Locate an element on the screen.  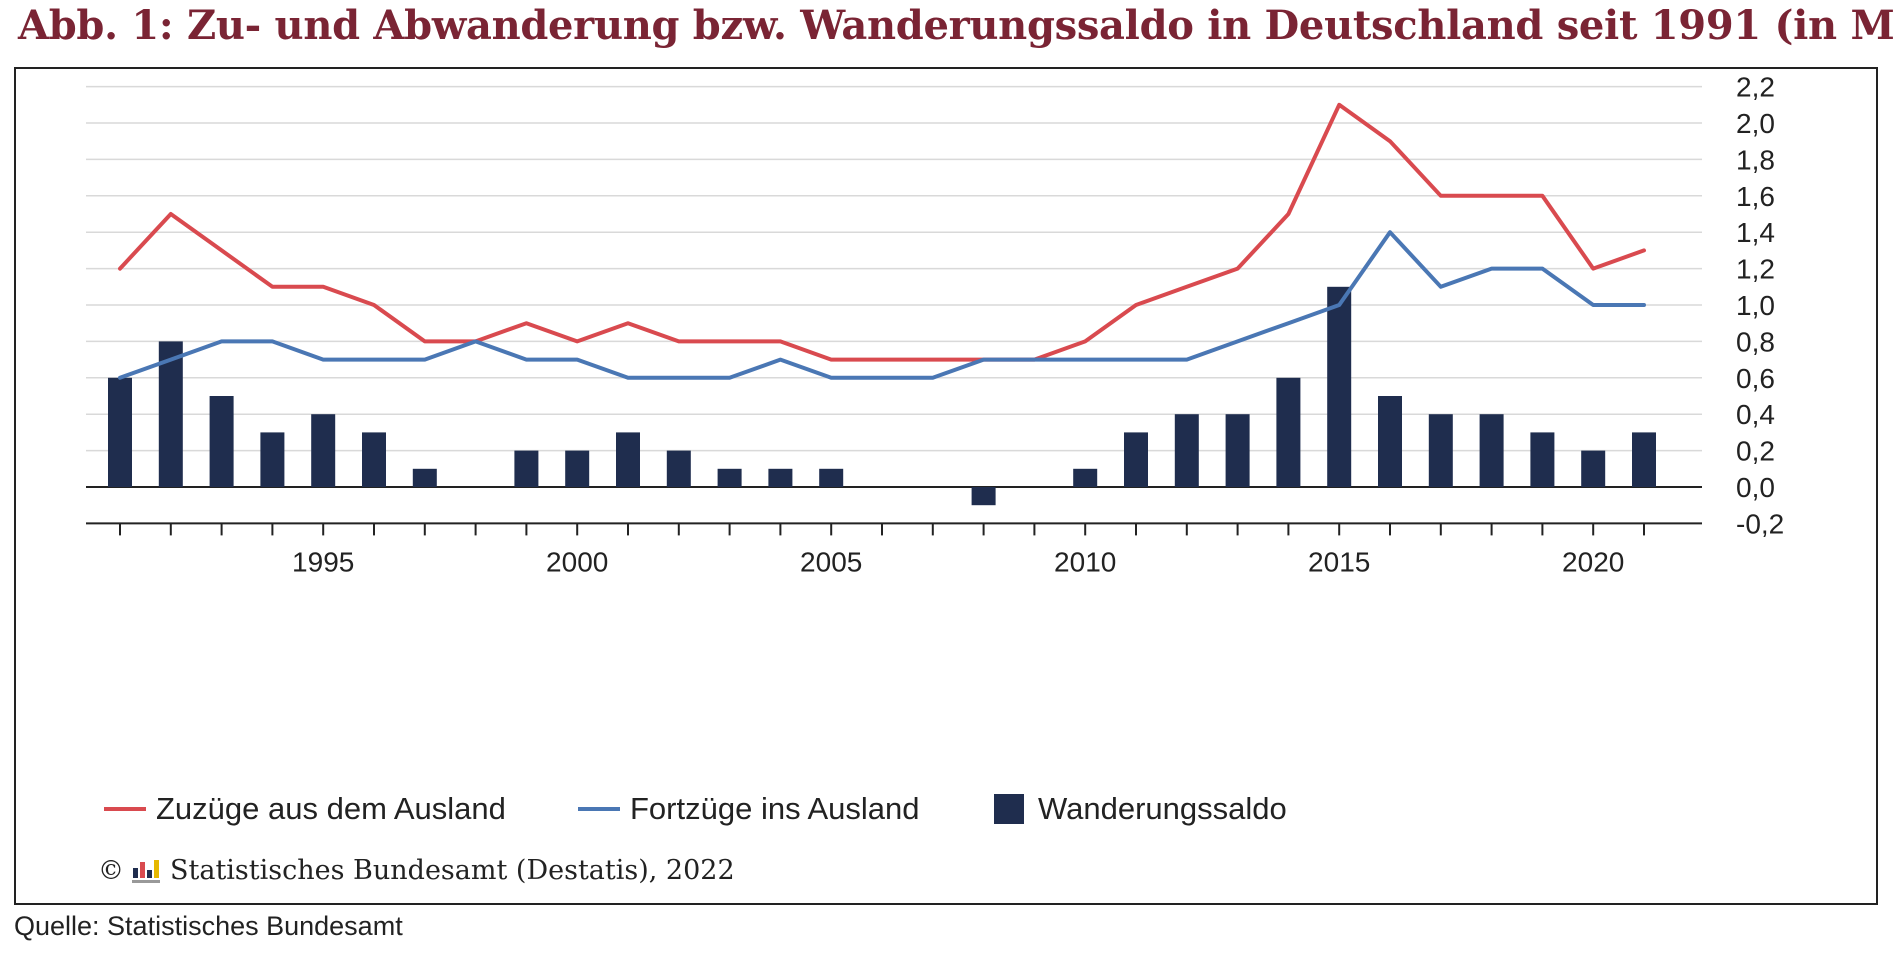
x-axis is located at coordinates (894, 529).